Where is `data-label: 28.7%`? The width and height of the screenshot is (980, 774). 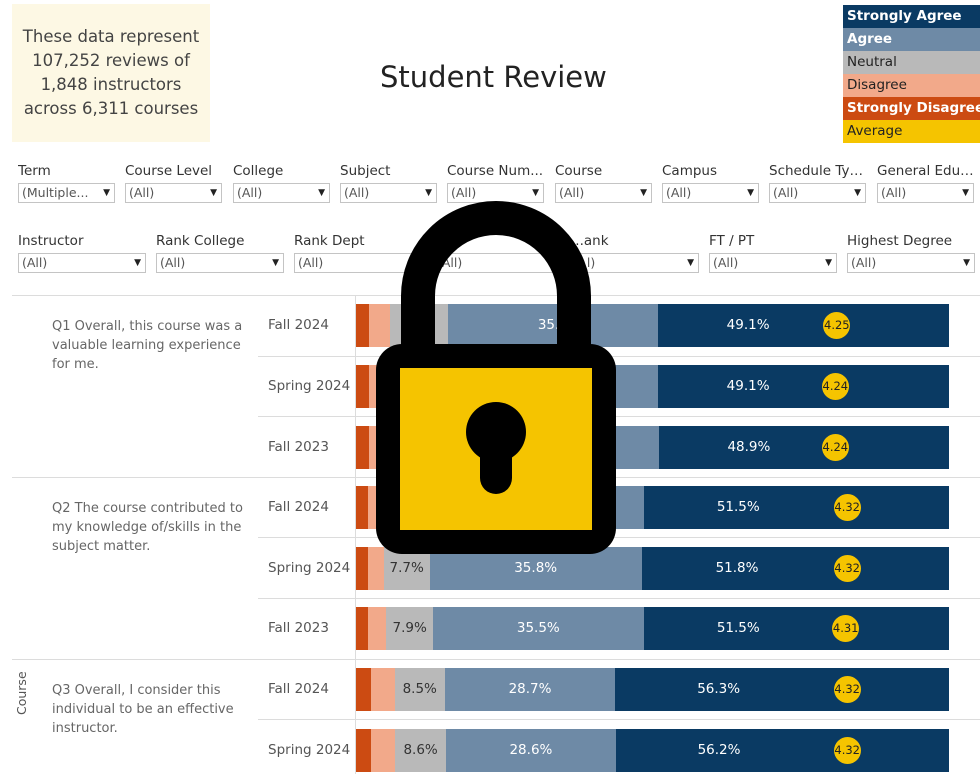 data-label: 28.7% is located at coordinates (530, 688).